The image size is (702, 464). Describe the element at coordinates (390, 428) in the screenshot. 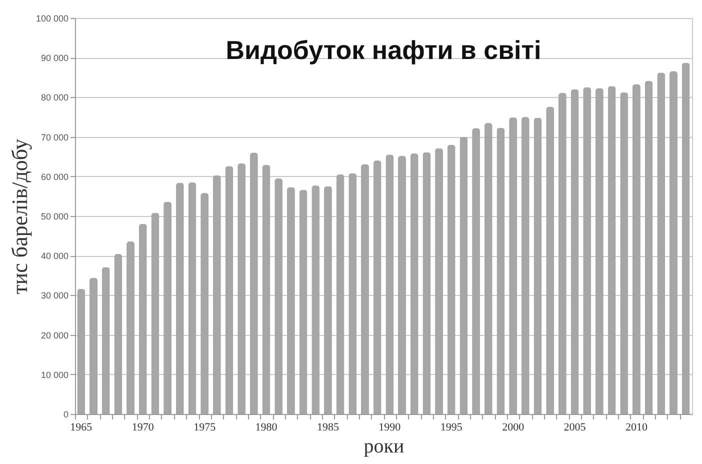

I see `x-tick-label: 1990` at that location.